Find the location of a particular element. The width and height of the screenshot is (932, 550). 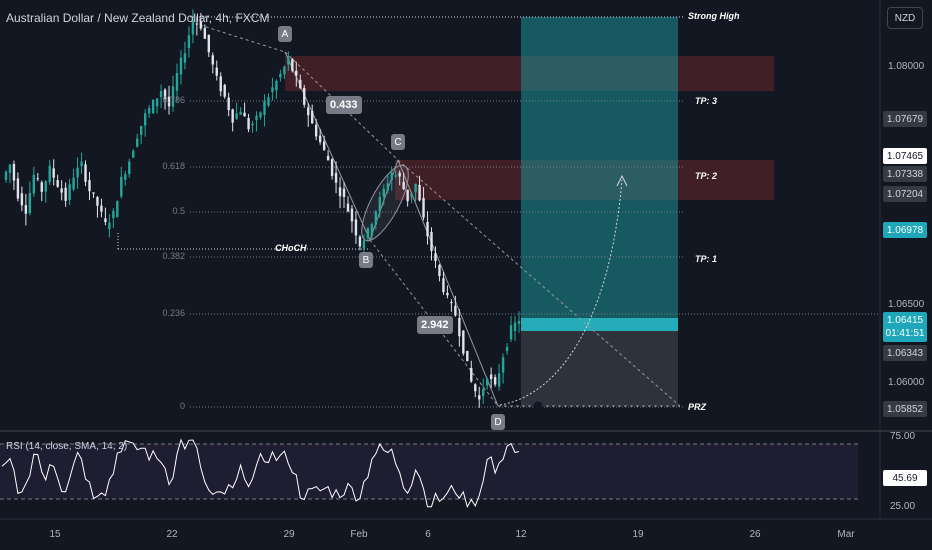

projection-arrow-icon is located at coordinates (622, 180).